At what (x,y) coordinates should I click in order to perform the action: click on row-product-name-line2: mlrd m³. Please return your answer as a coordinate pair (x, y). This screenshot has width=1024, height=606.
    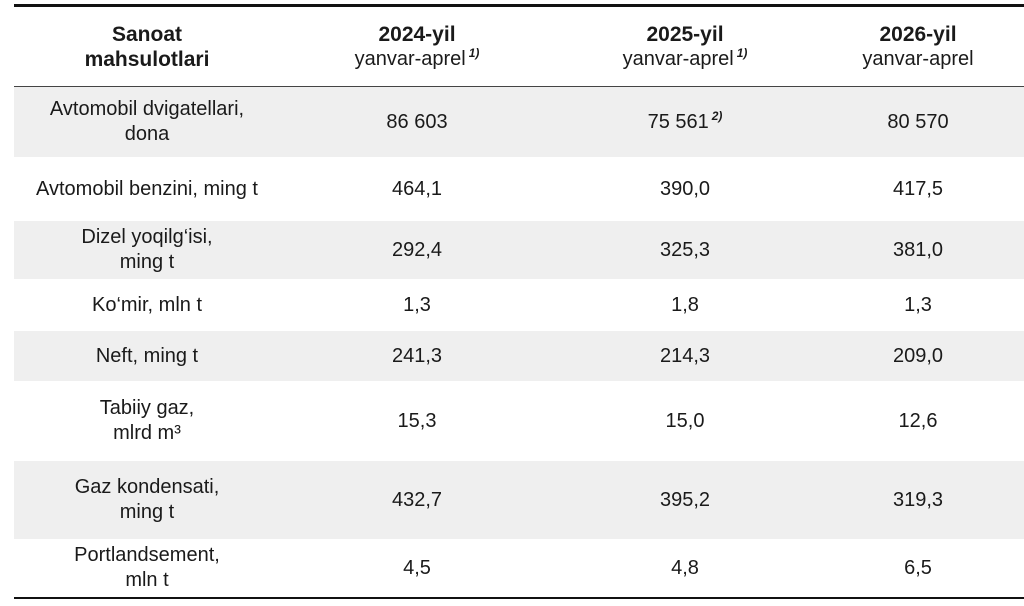
    Looking at the image, I should click on (147, 433).